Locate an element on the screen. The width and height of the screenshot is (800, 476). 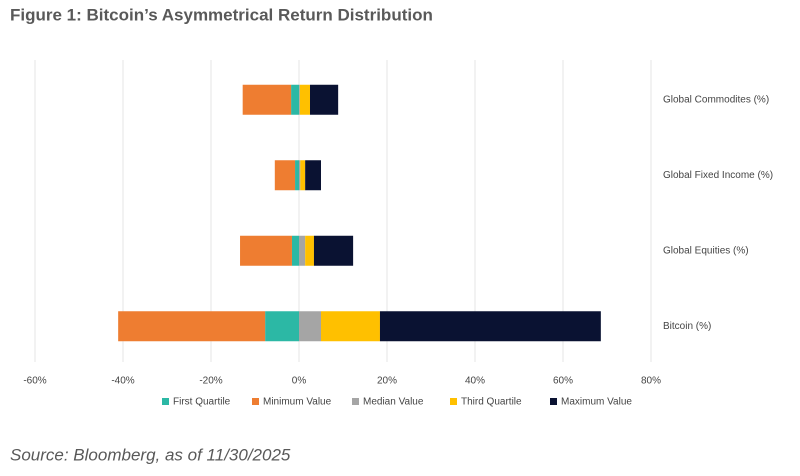
x-tick-label: 0% is located at coordinates (299, 381).